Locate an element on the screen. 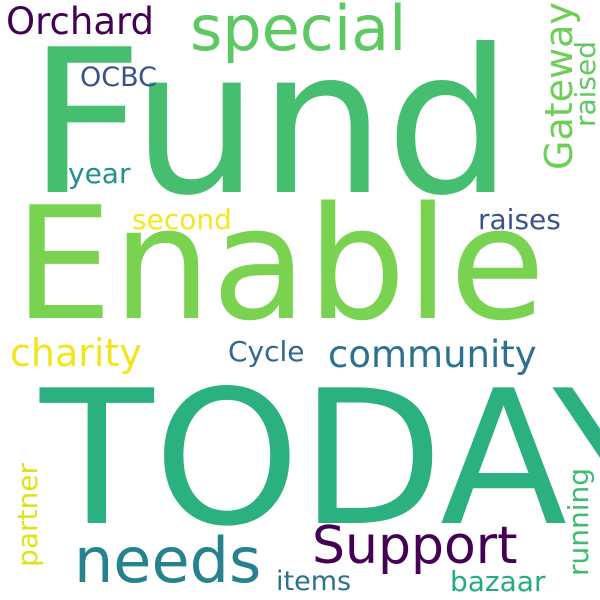 Image resolution: width=600 pixels, height=600 pixels. word-community: community is located at coordinates (432, 354).